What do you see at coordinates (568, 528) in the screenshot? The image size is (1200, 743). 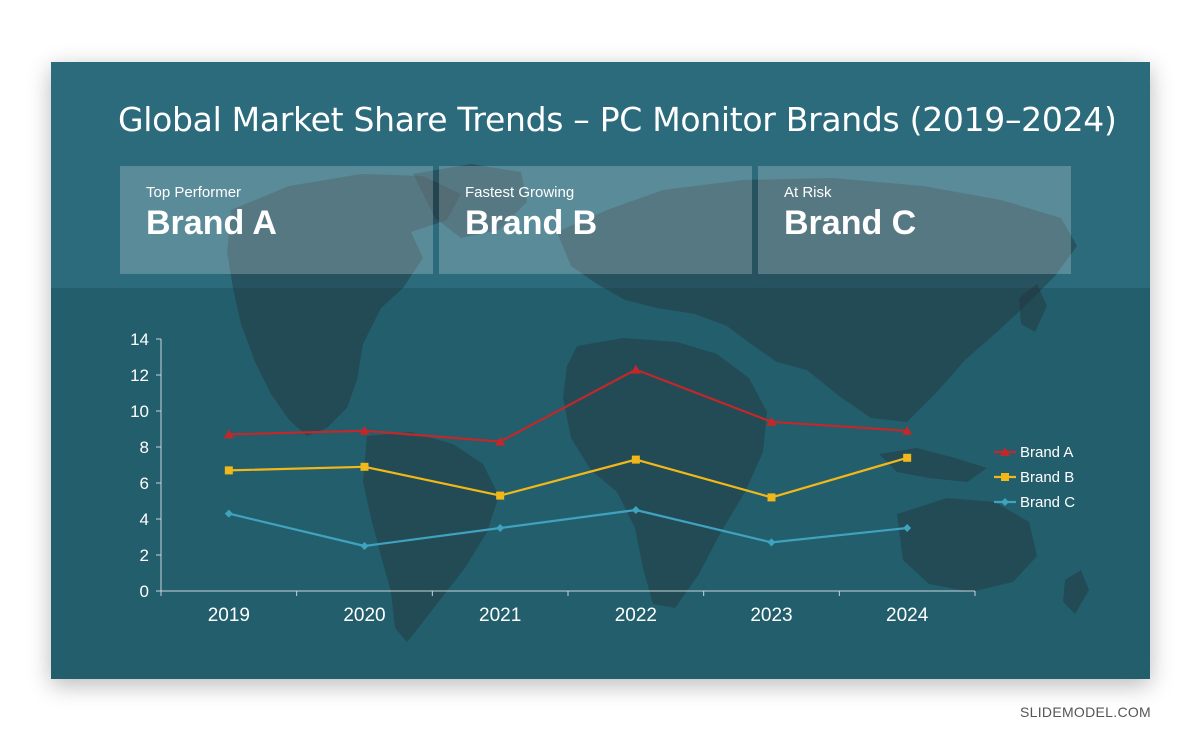 I see `series-line-brand-c` at bounding box center [568, 528].